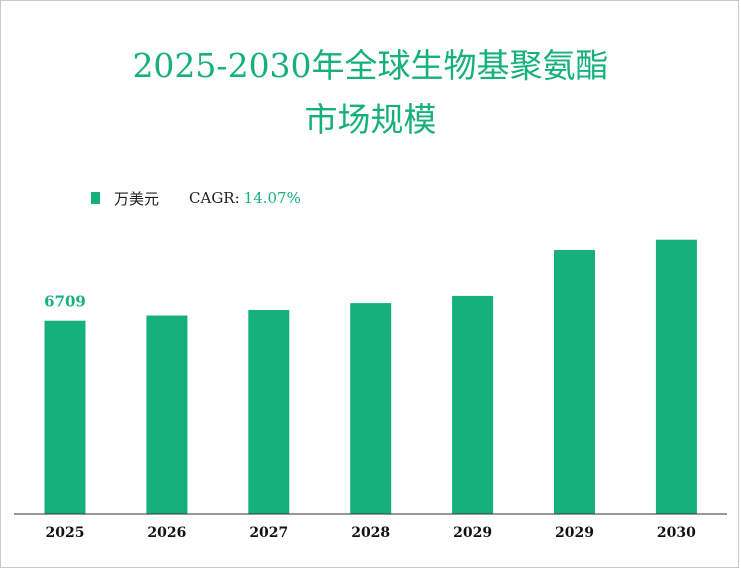  I want to click on data-labels: 6709, so click(65, 302).